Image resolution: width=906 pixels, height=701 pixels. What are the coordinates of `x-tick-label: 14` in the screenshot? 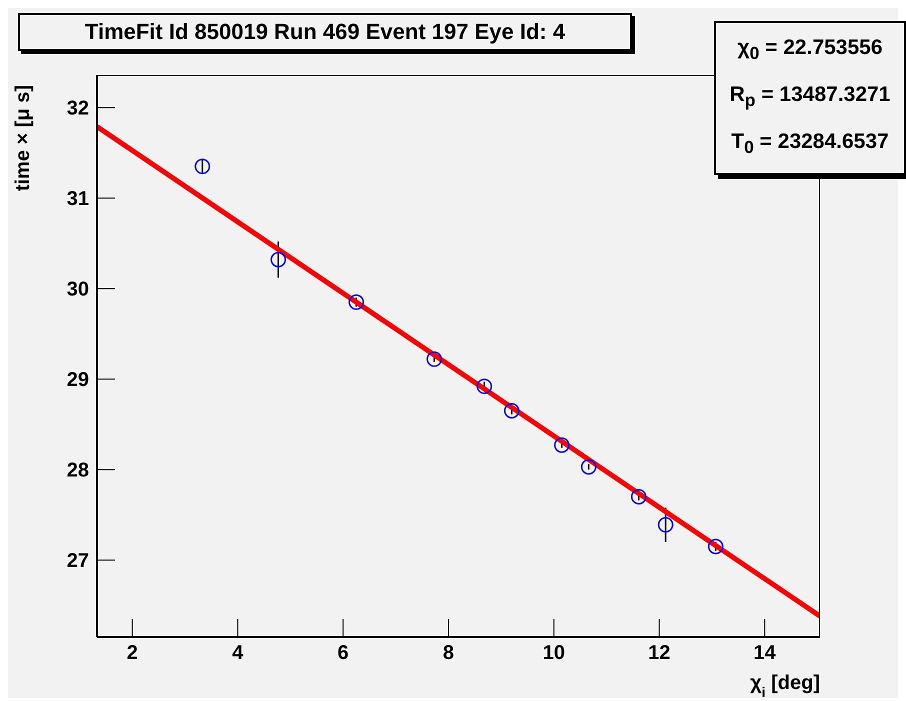 It's located at (765, 653).